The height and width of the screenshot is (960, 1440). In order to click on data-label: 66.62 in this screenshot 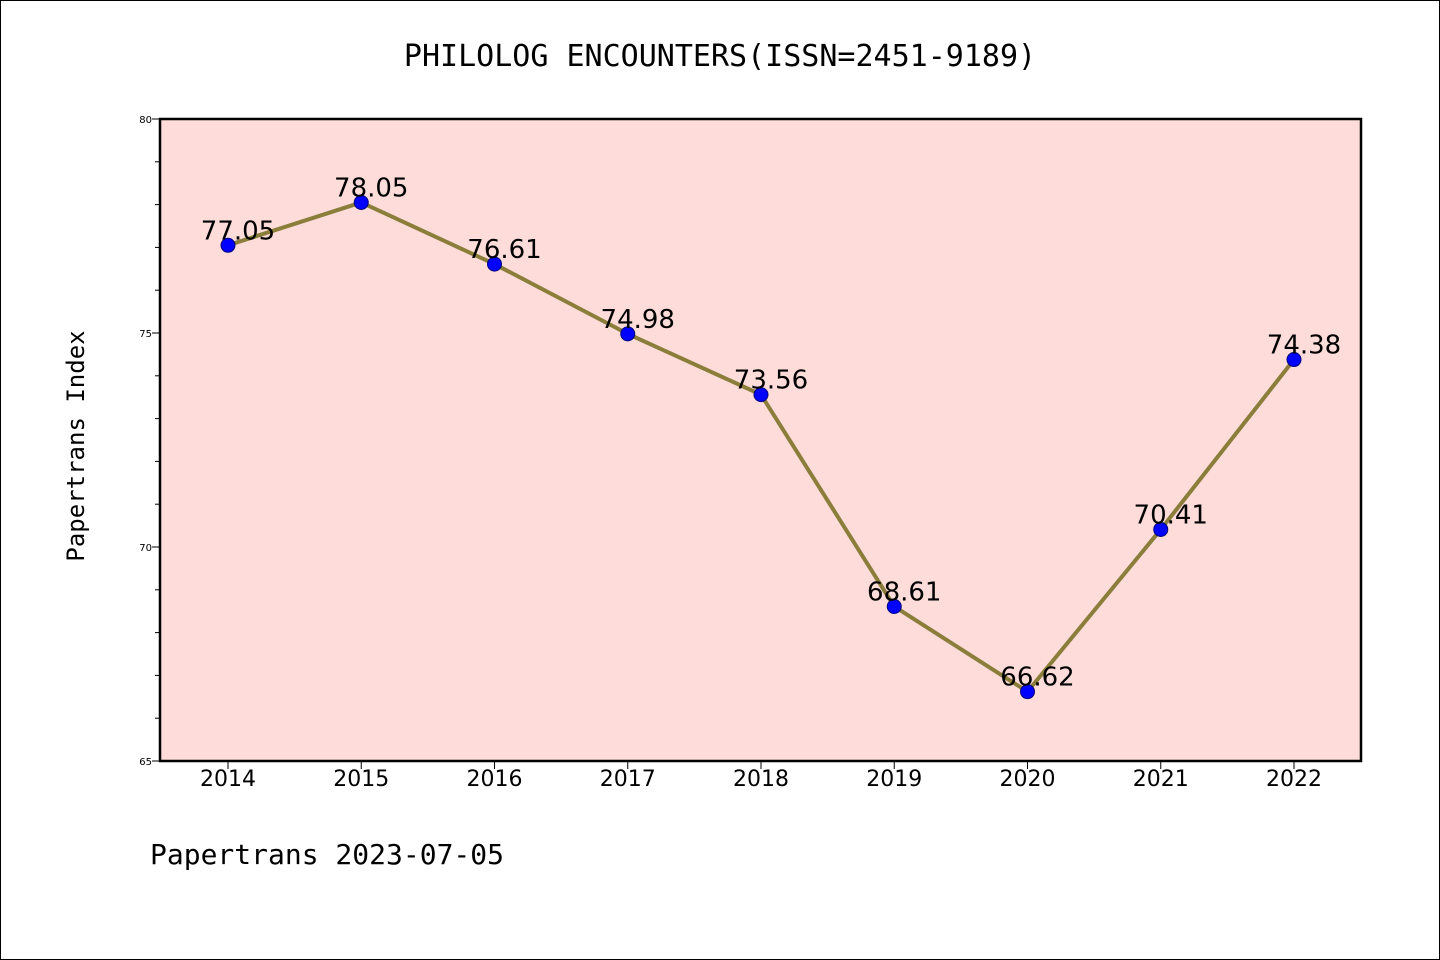, I will do `click(1037, 678)`.